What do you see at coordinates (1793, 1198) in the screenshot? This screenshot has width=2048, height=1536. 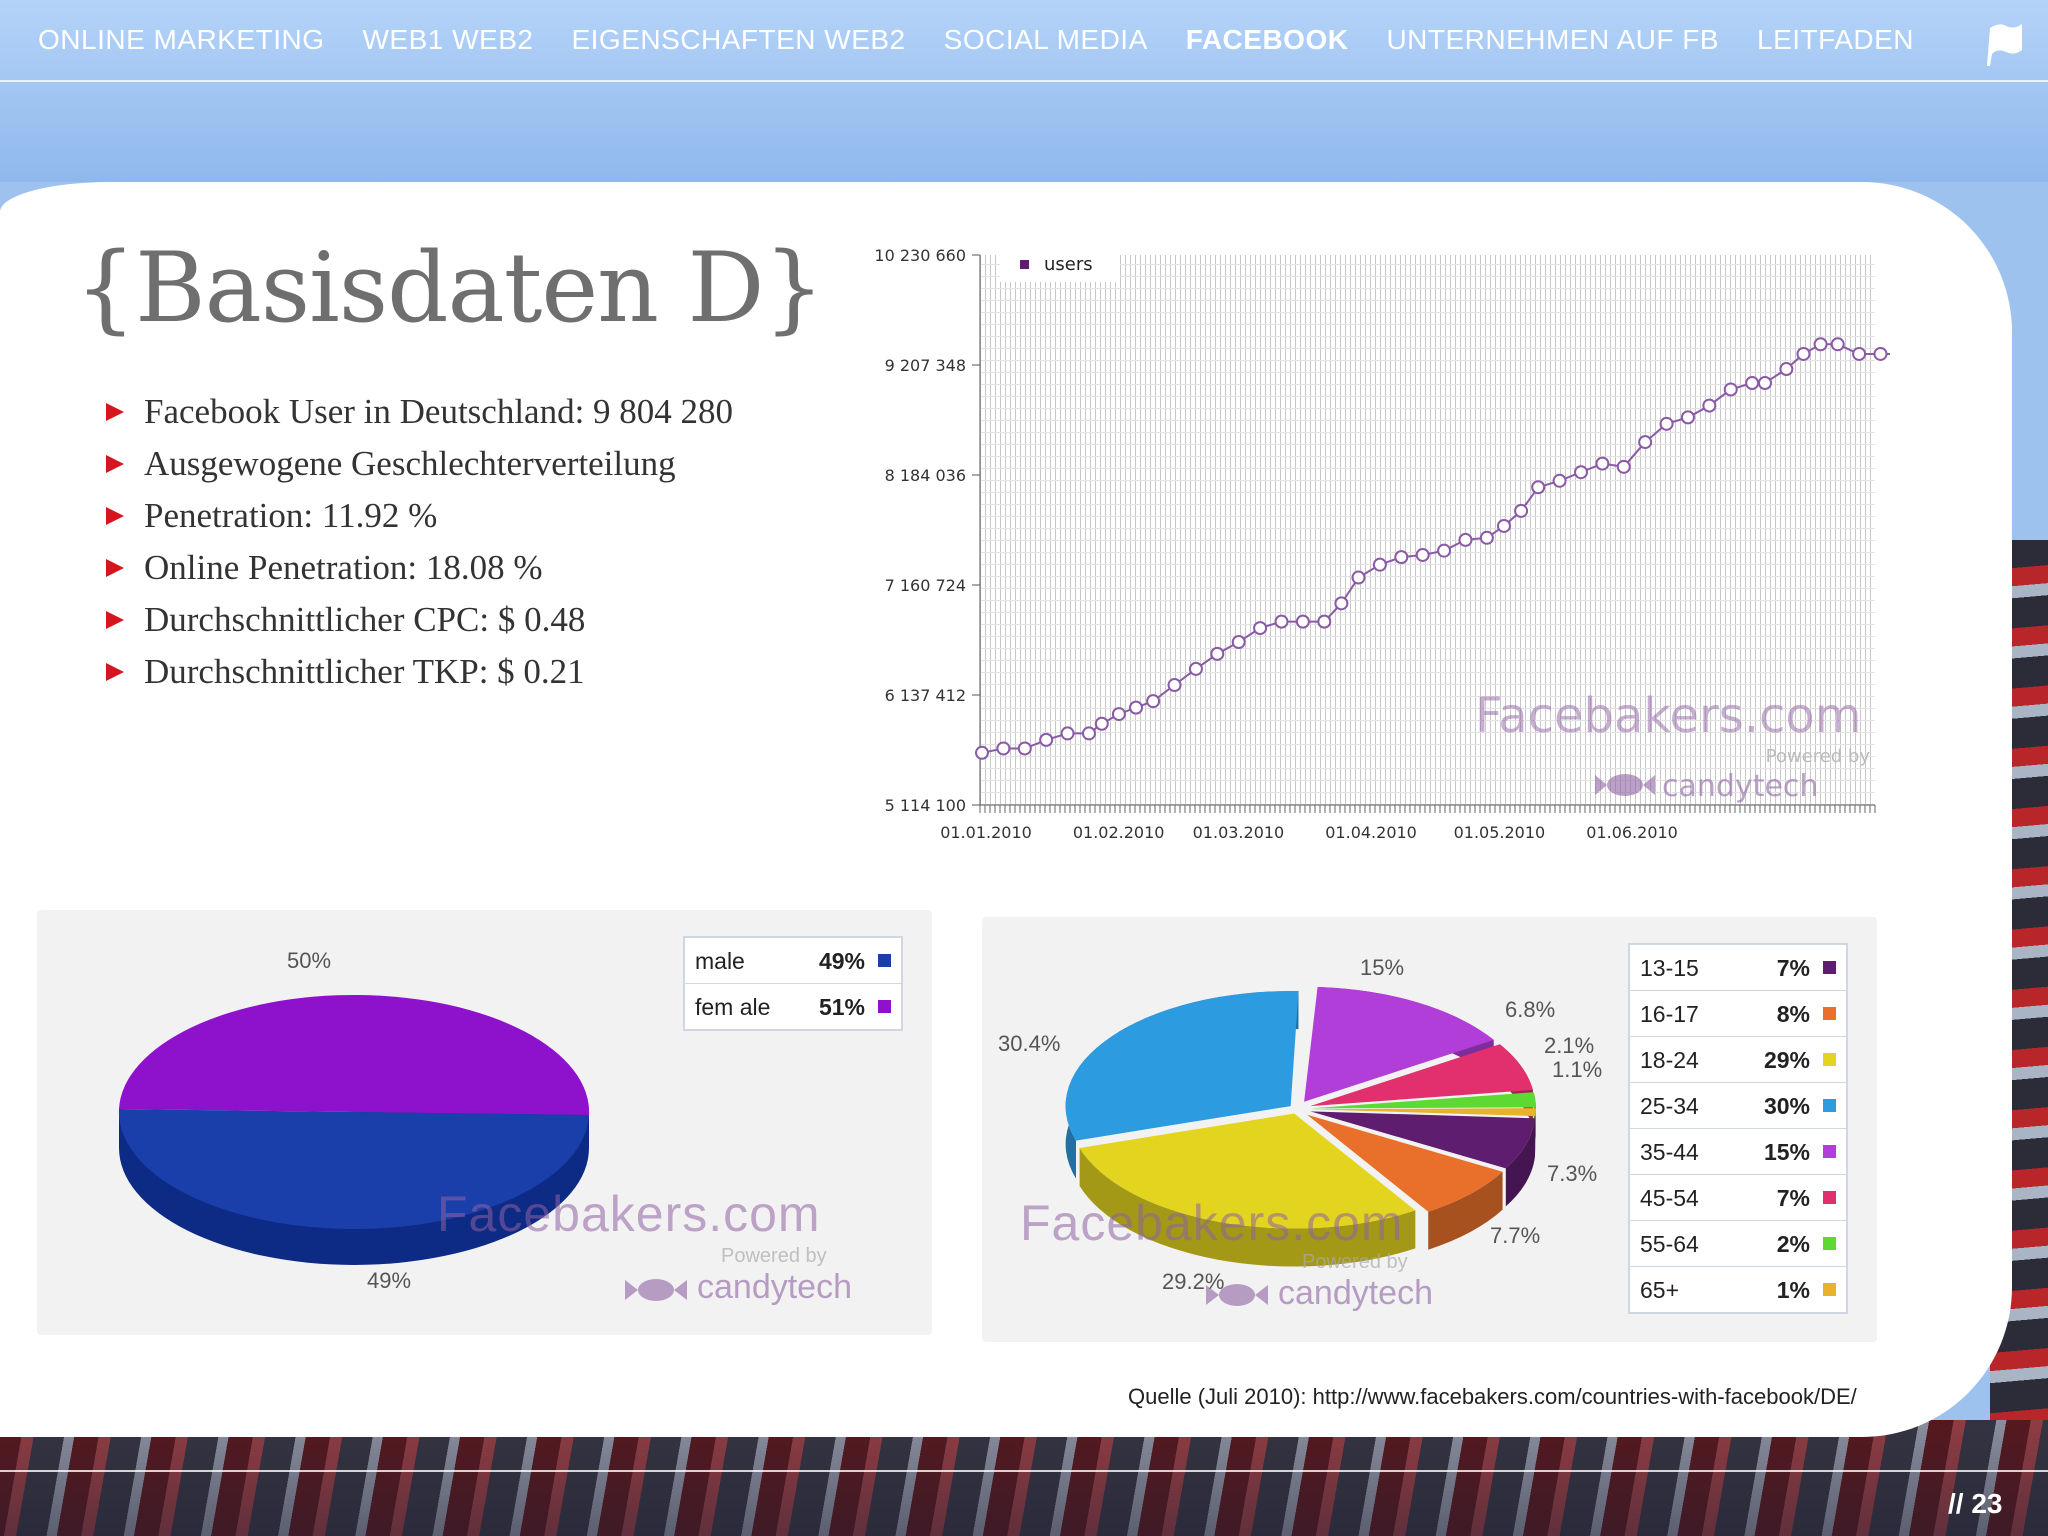 I see `legend-value: 7%` at bounding box center [1793, 1198].